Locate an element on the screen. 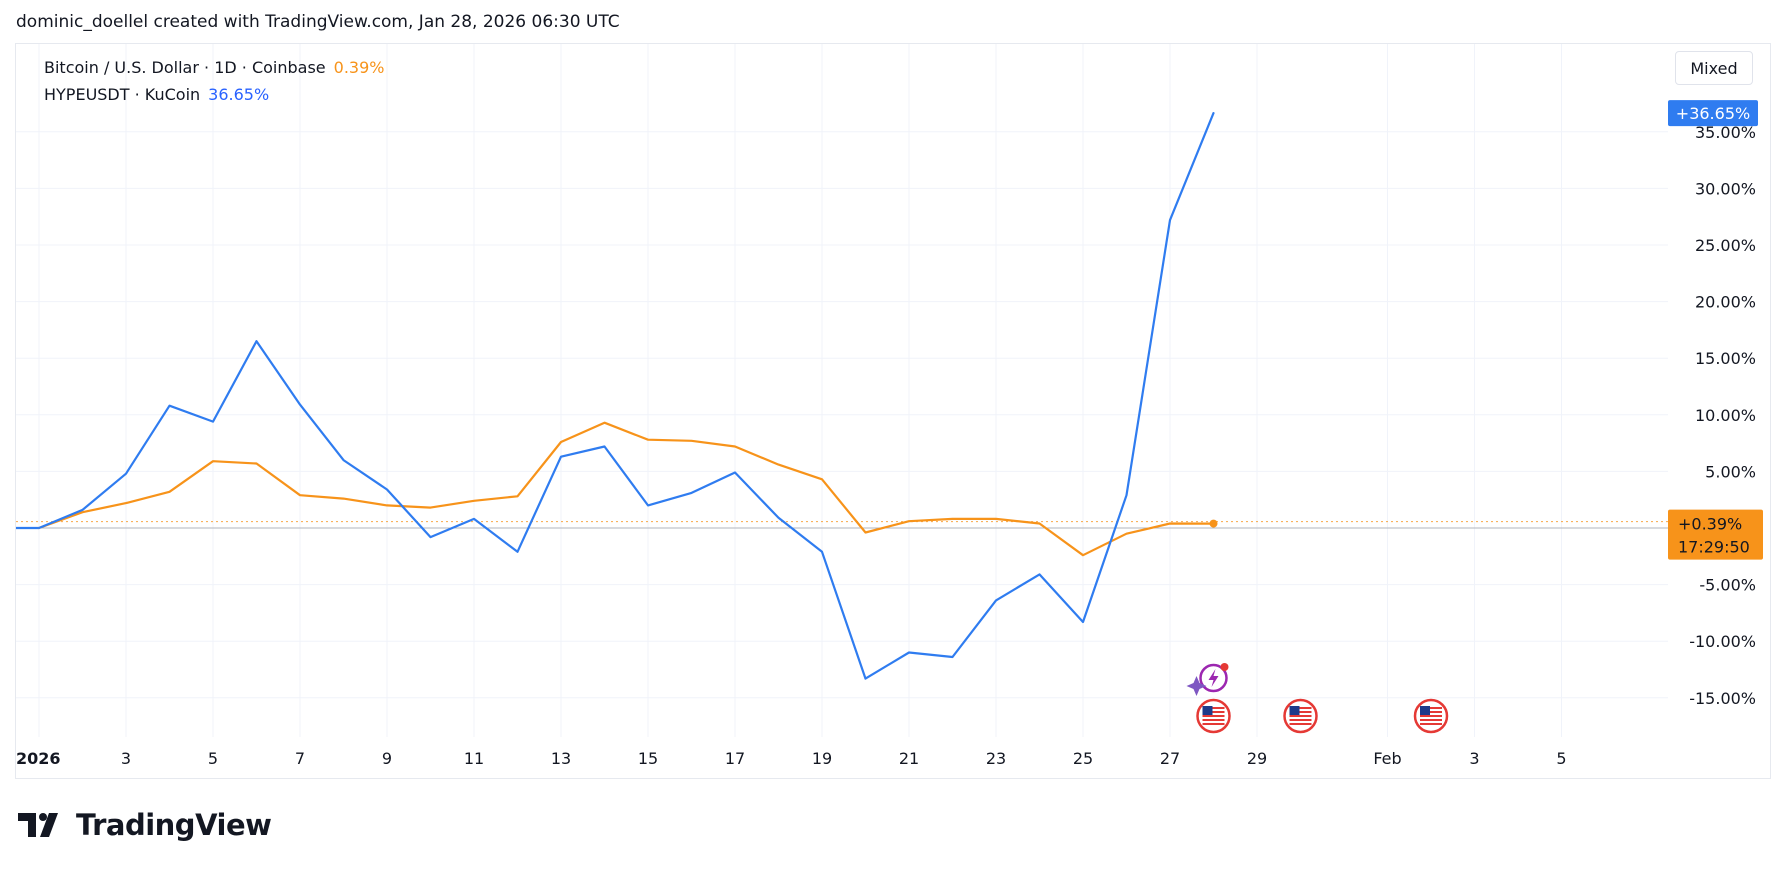  tradingview-logo: TradingView is located at coordinates (145, 825).